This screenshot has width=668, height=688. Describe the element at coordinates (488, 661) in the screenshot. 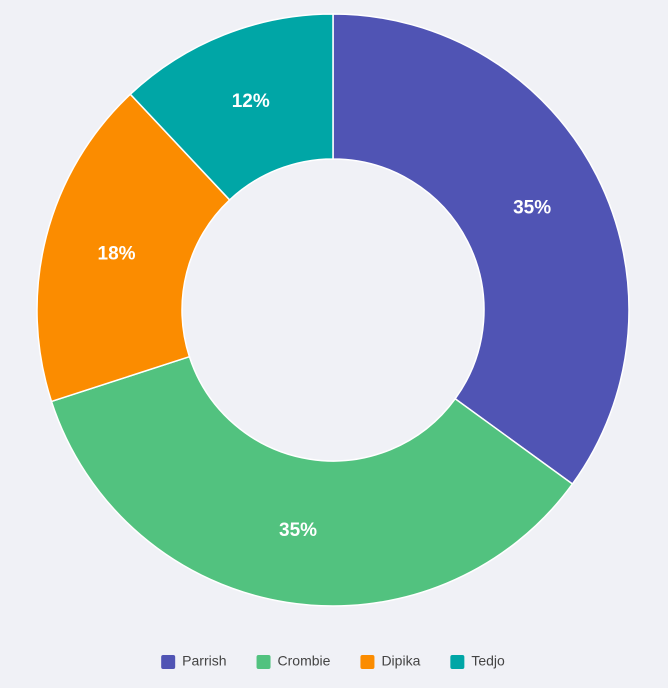

I see `legend-label: Tedjo` at that location.